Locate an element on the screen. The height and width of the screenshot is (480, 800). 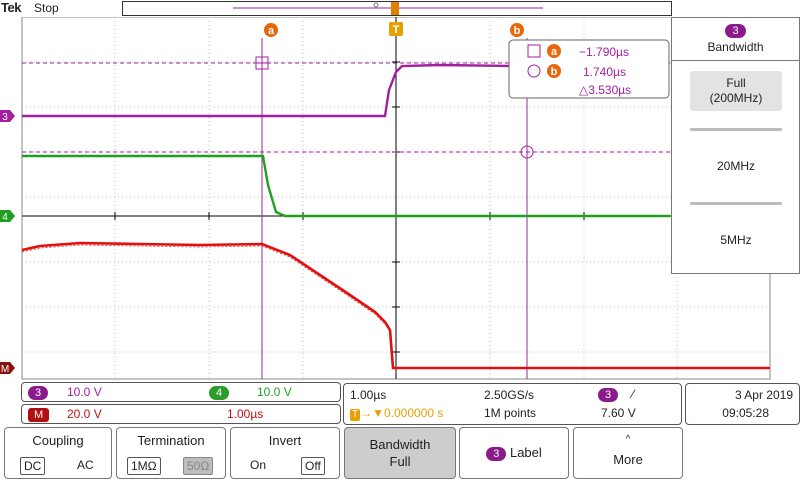
coupling-dc: DC is located at coordinates (33, 466).